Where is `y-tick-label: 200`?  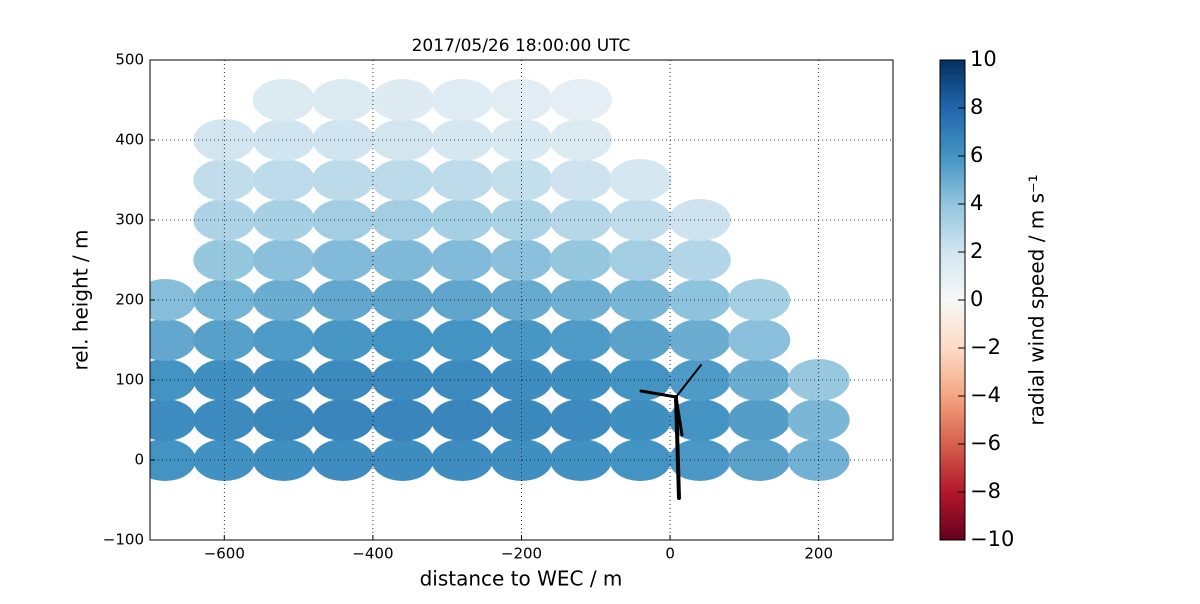
y-tick-label: 200 is located at coordinates (129, 300).